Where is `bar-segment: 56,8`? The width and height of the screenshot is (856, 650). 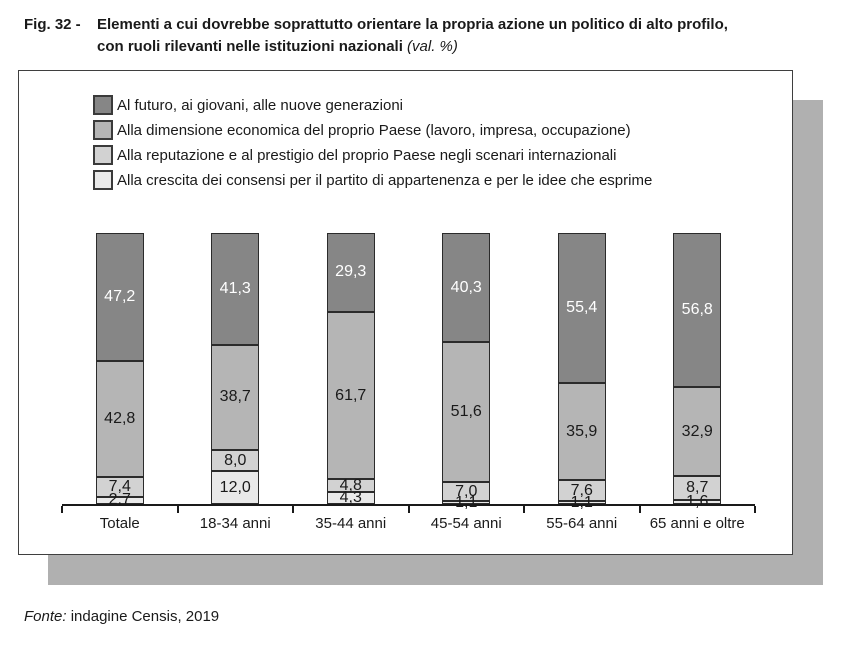
bar-segment: 56,8 is located at coordinates (697, 310).